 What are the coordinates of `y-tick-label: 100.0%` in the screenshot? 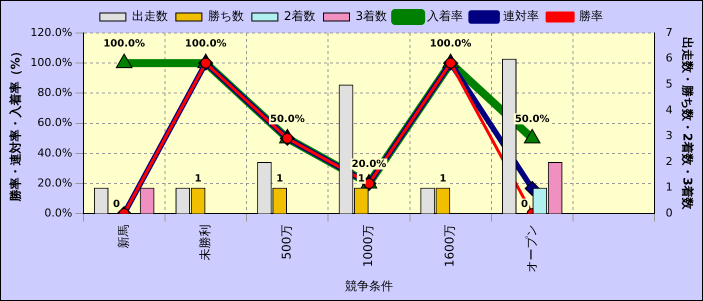 It's located at (51, 62).